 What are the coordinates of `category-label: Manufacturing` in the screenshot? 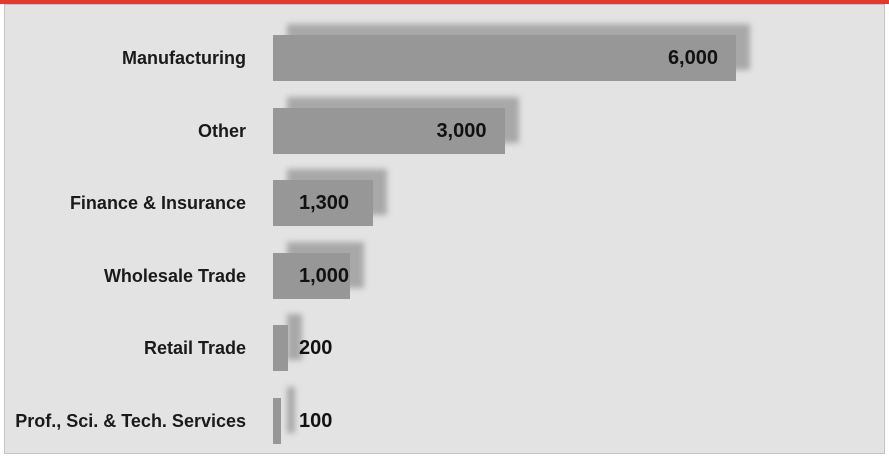 It's located at (184, 58).